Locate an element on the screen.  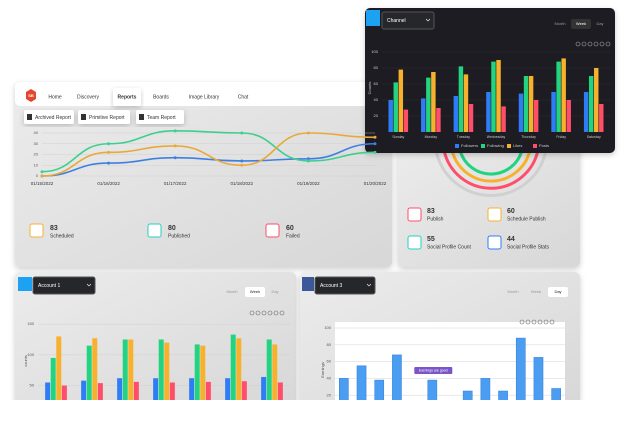
y-tick-label: 80 is located at coordinates (329, 344).